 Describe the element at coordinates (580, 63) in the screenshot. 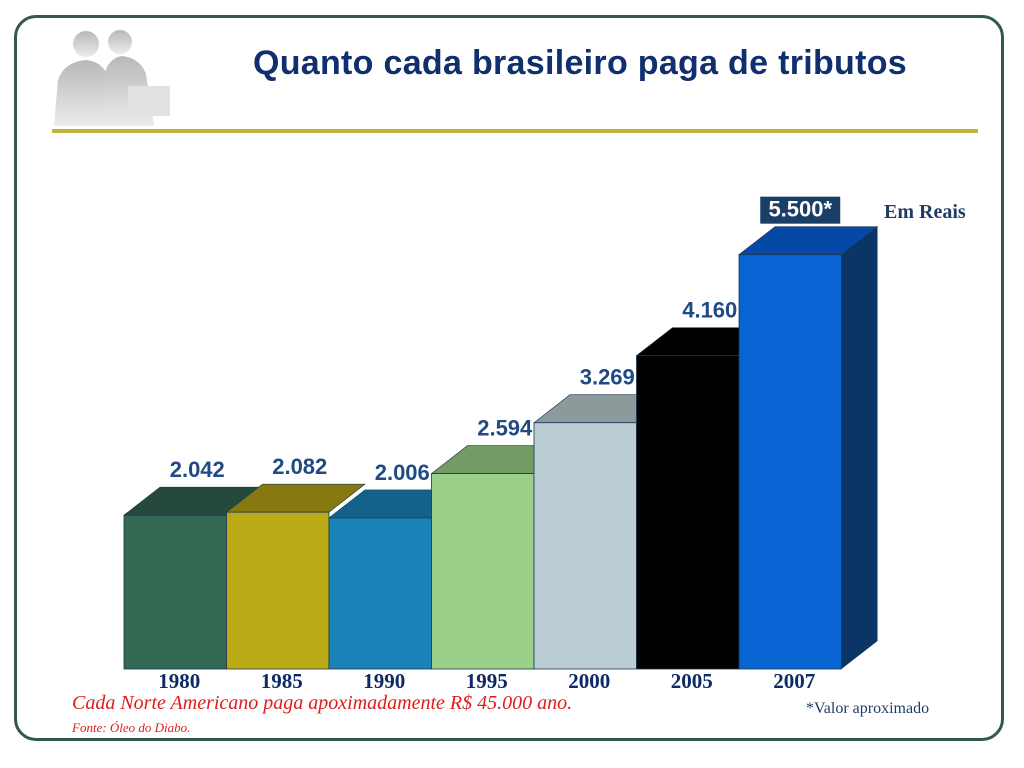

I see `page-title: Quanto cada brasileiro paga de tributos` at that location.